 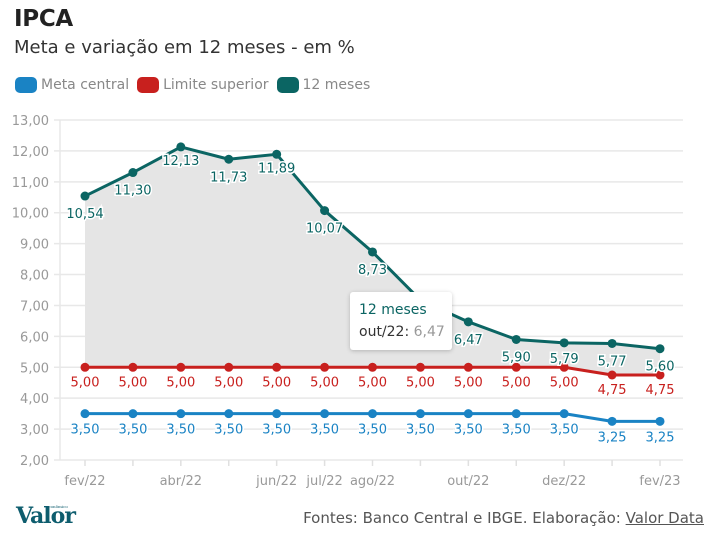 I want to click on y-tick-label: 4,00, so click(x=34, y=399).